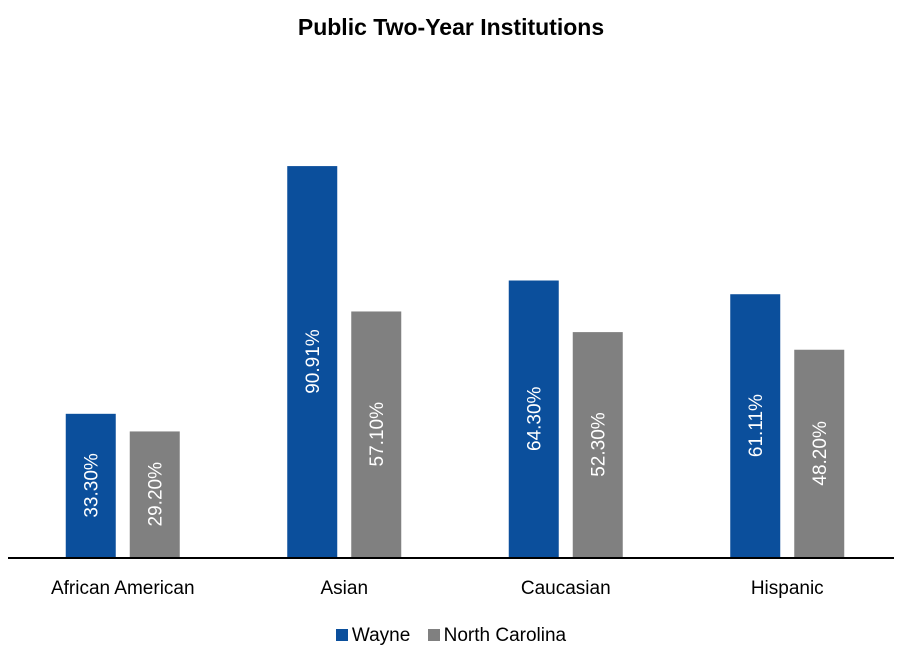  I want to click on bar-north-carolina-african-american, so click(154, 494).